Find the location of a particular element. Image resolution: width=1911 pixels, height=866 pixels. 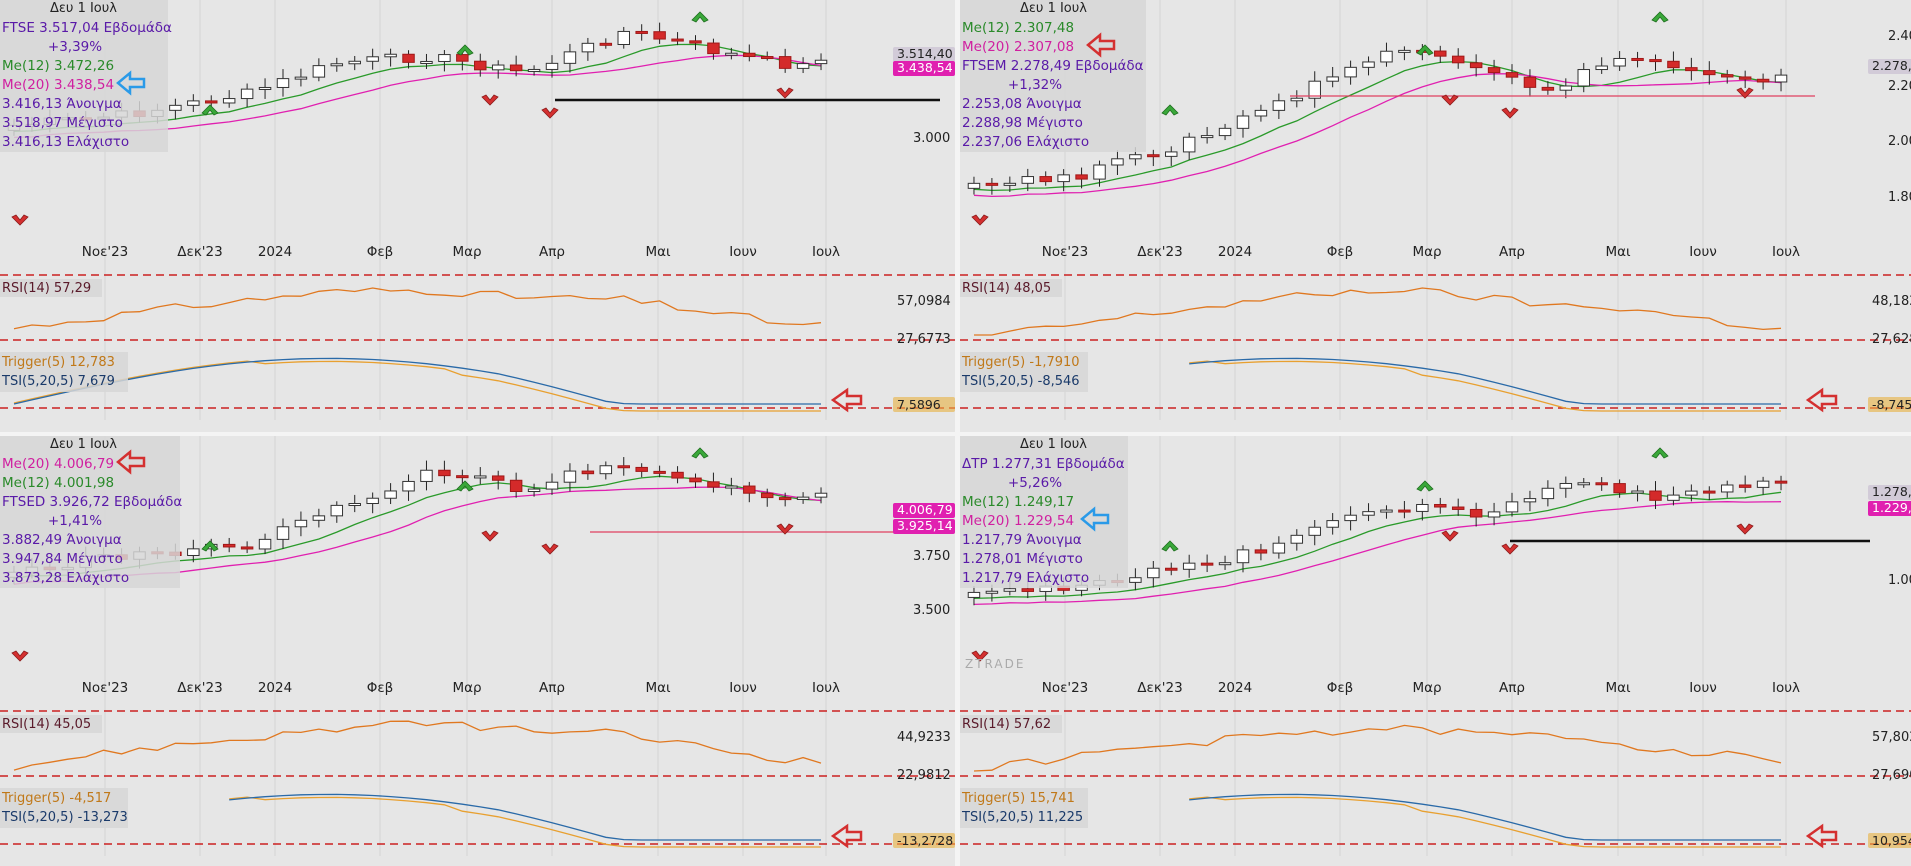

date-label: Δευ 1 Ιουλ is located at coordinates (1053, 8).